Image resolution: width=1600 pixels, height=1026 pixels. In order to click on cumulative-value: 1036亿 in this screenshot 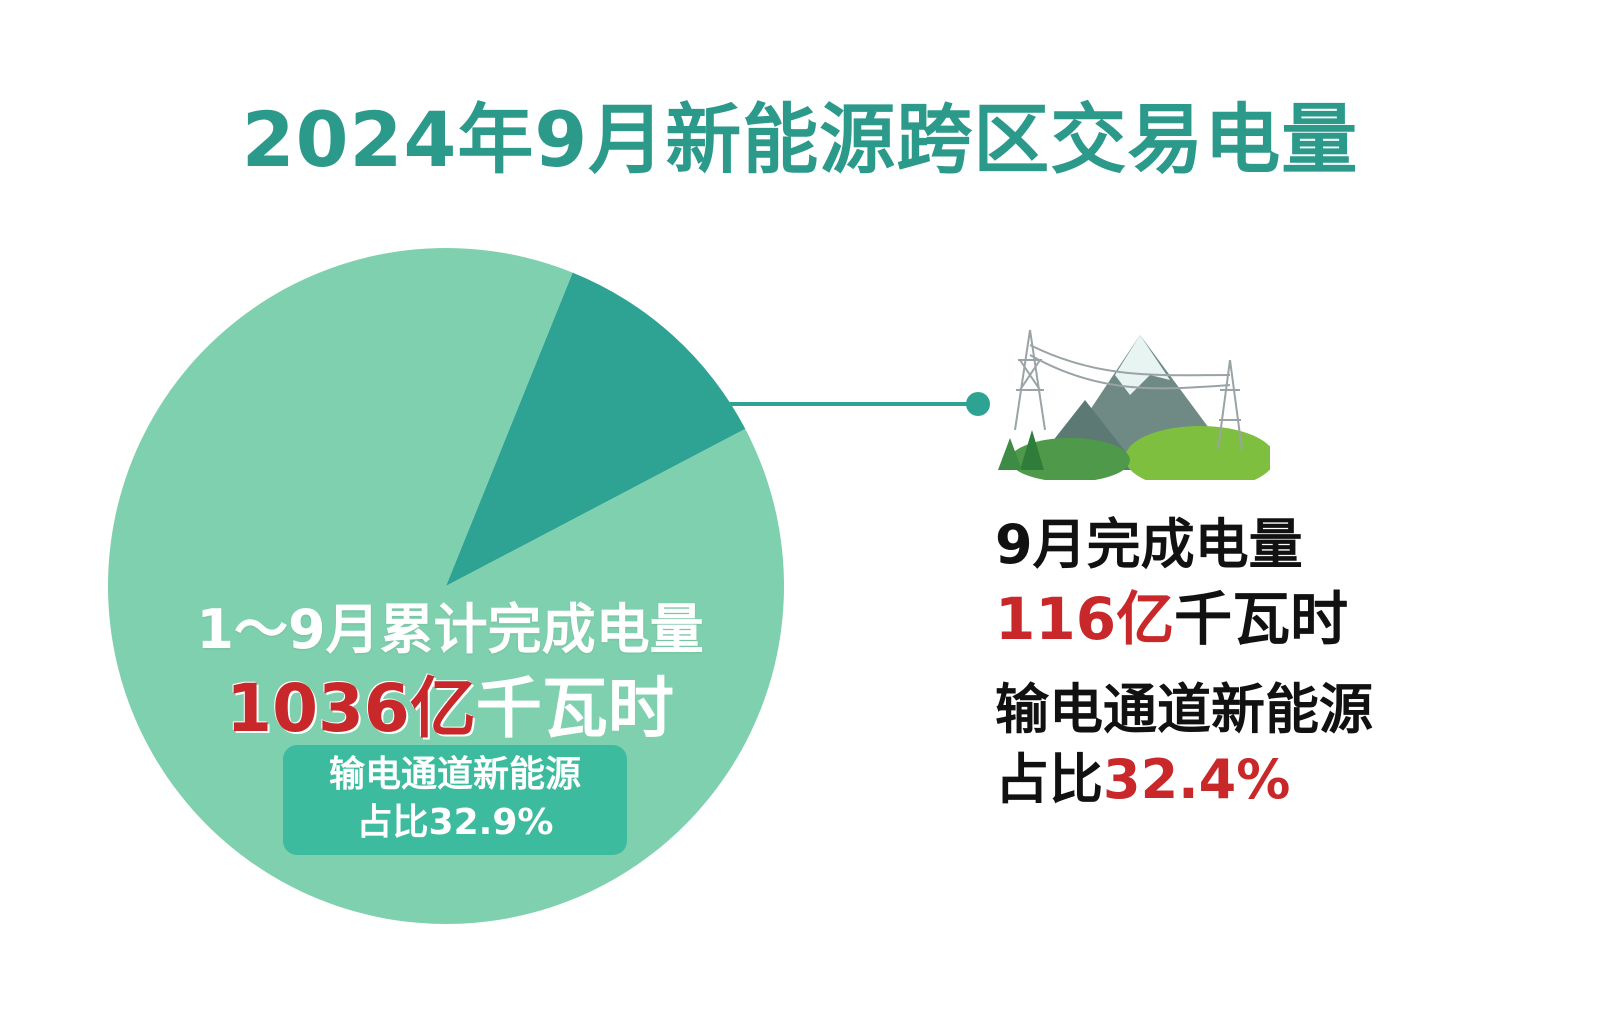, I will do `click(351, 708)`.